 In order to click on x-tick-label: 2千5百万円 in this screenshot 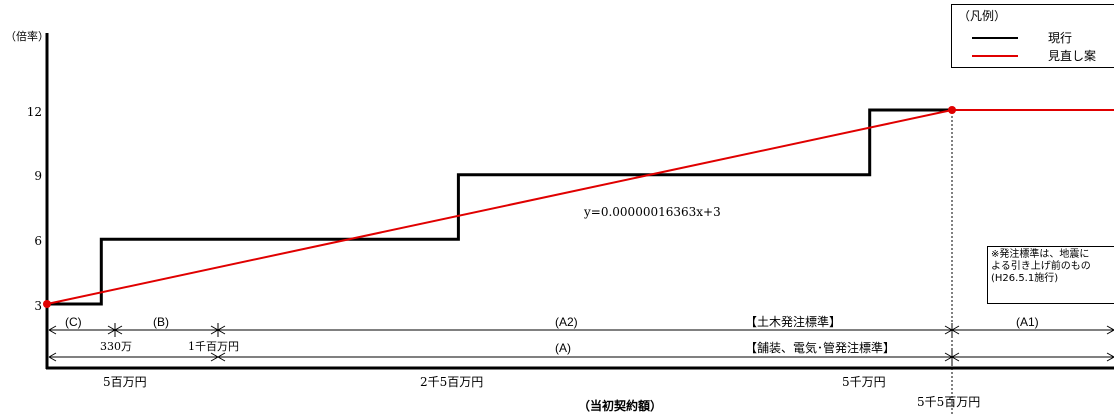, I will do `click(451, 382)`.